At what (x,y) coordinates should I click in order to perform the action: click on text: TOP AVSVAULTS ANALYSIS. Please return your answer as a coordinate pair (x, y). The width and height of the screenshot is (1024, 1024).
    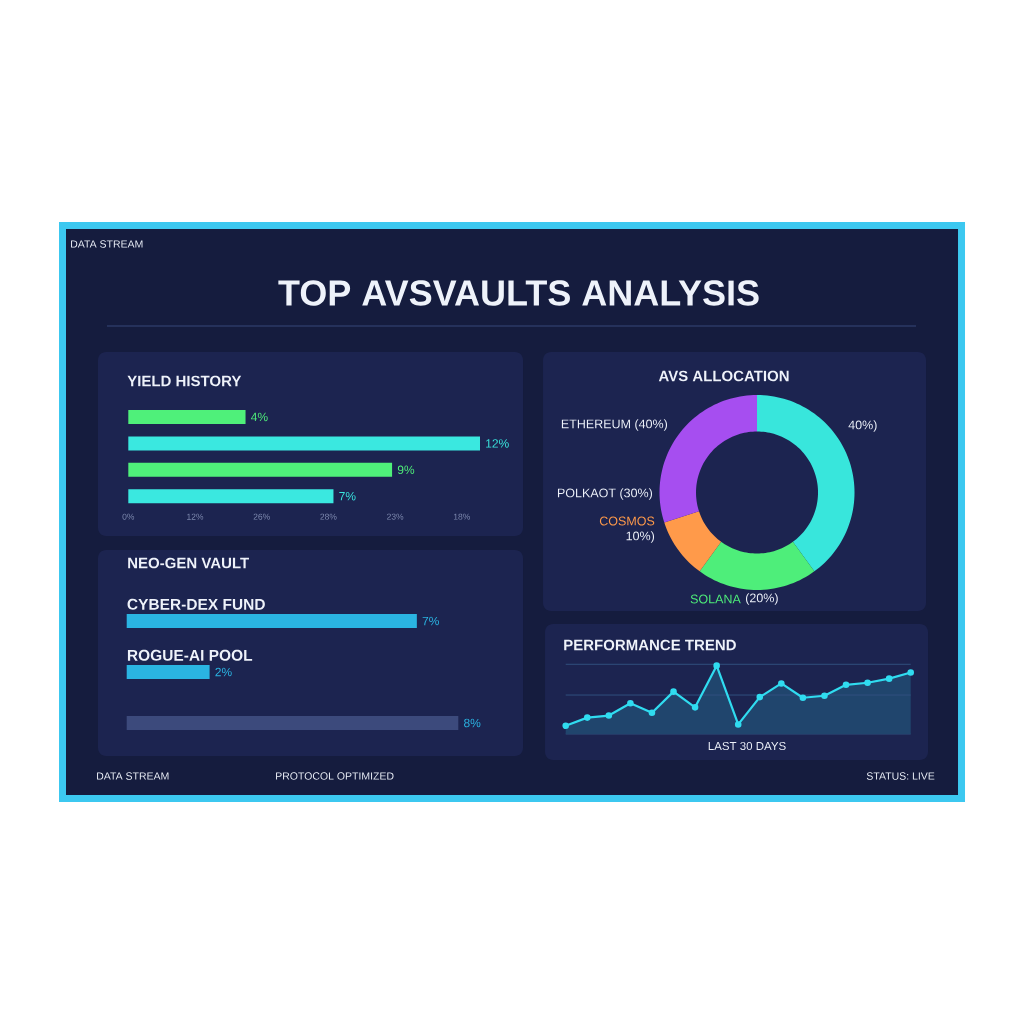
    Looking at the image, I should click on (518, 293).